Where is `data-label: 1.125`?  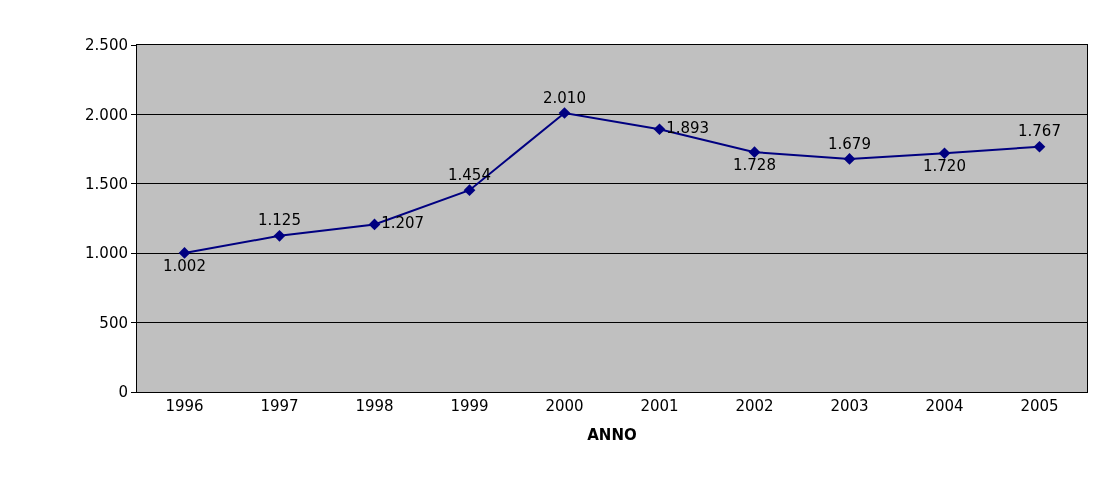
data-label: 1.125 is located at coordinates (279, 220).